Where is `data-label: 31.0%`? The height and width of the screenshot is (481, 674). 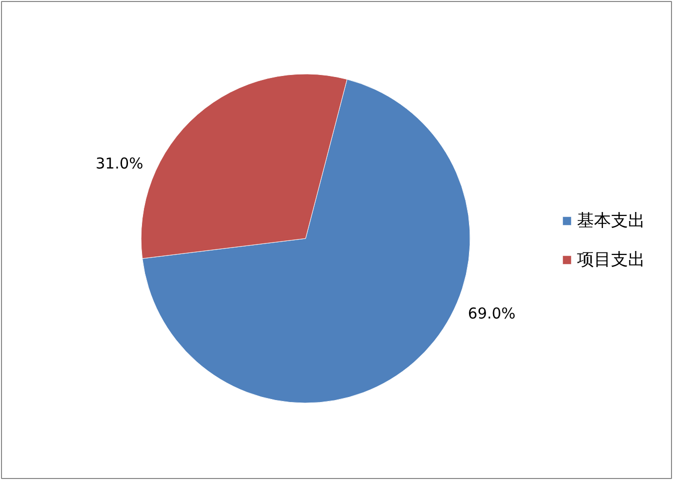
data-label: 31.0% is located at coordinates (120, 163).